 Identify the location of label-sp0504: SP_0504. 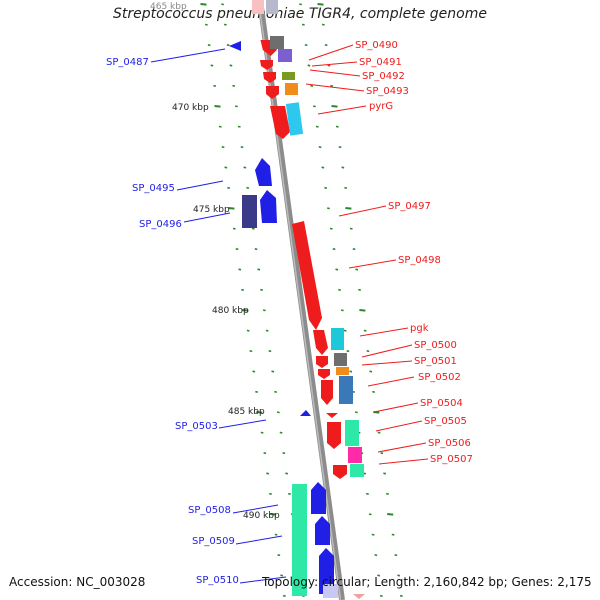
(441, 403).